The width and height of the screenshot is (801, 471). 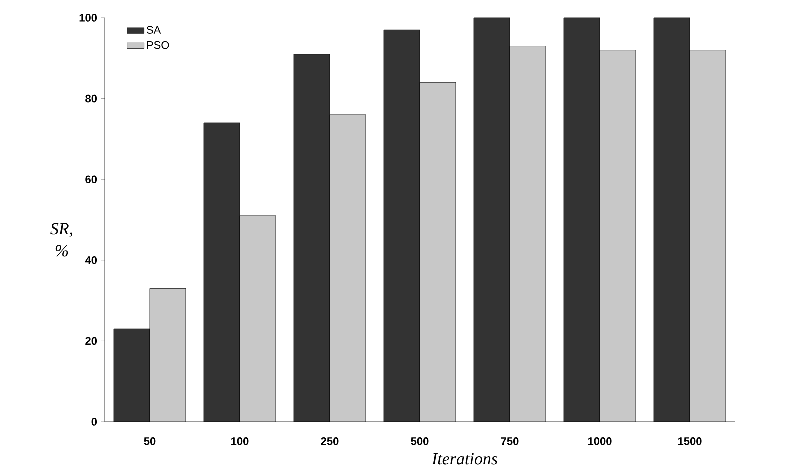 What do you see at coordinates (91, 260) in the screenshot?
I see `y-tick-label: 40` at bounding box center [91, 260].